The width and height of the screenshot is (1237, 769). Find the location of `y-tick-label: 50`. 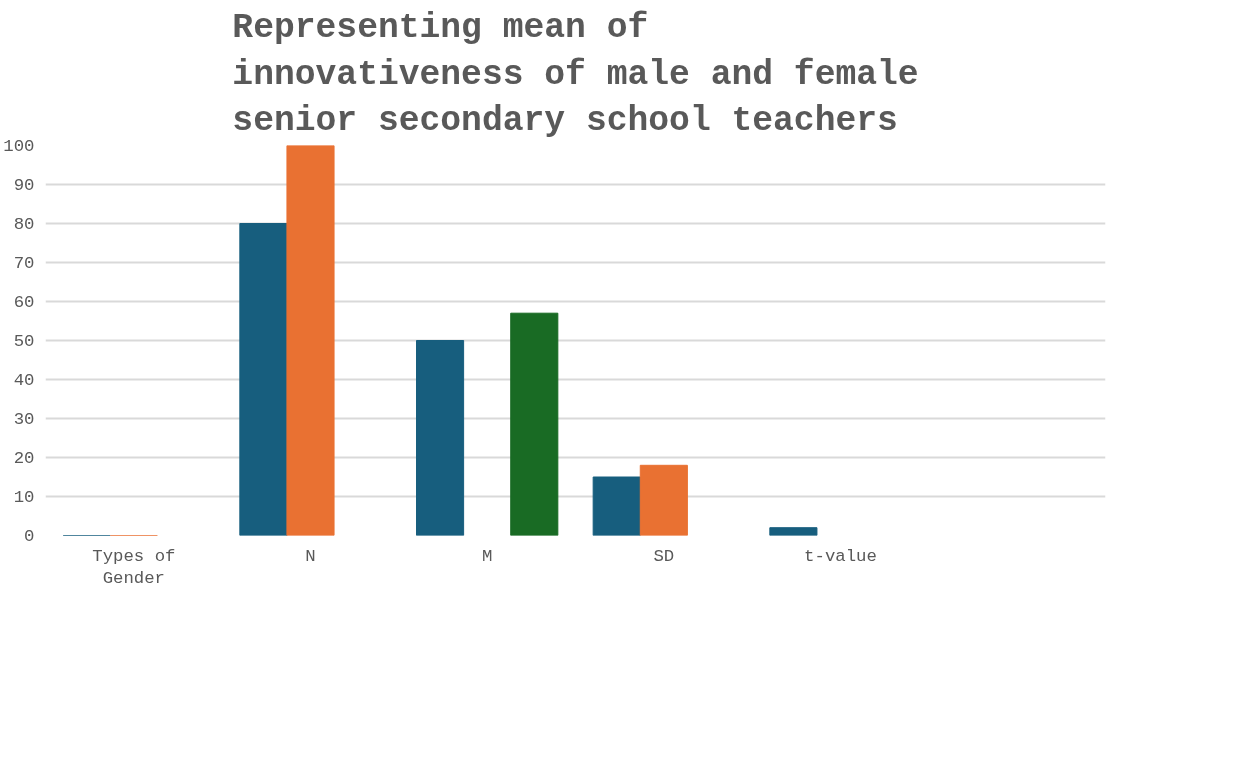

y-tick-label: 50 is located at coordinates (24, 341).